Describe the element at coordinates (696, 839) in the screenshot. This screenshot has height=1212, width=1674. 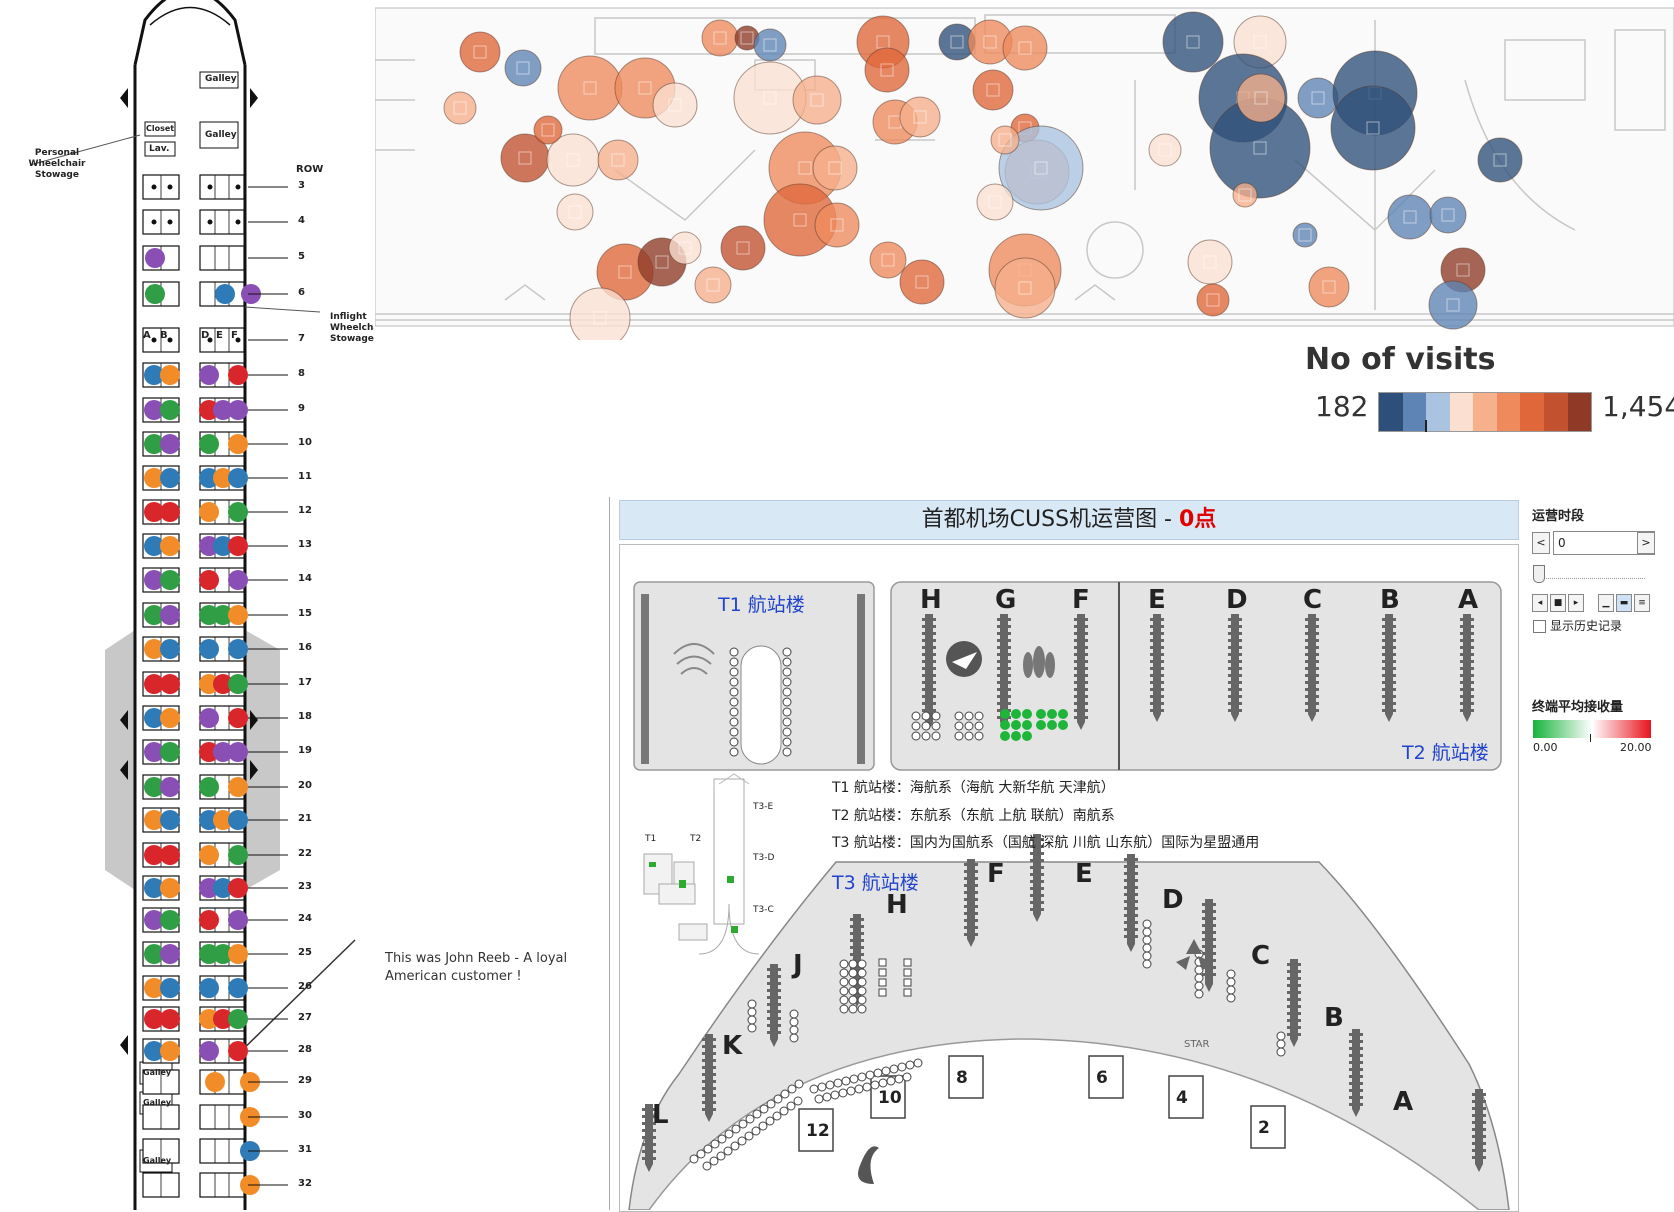
I see `mini-map-label-t2: T2` at that location.